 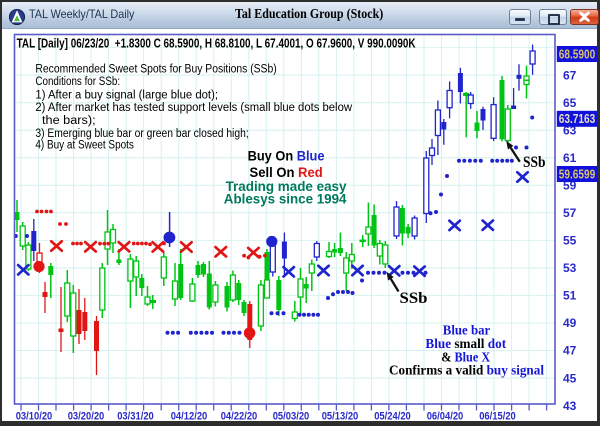 I want to click on svg-text: Confirms a valid buy signal, so click(x=466, y=369).